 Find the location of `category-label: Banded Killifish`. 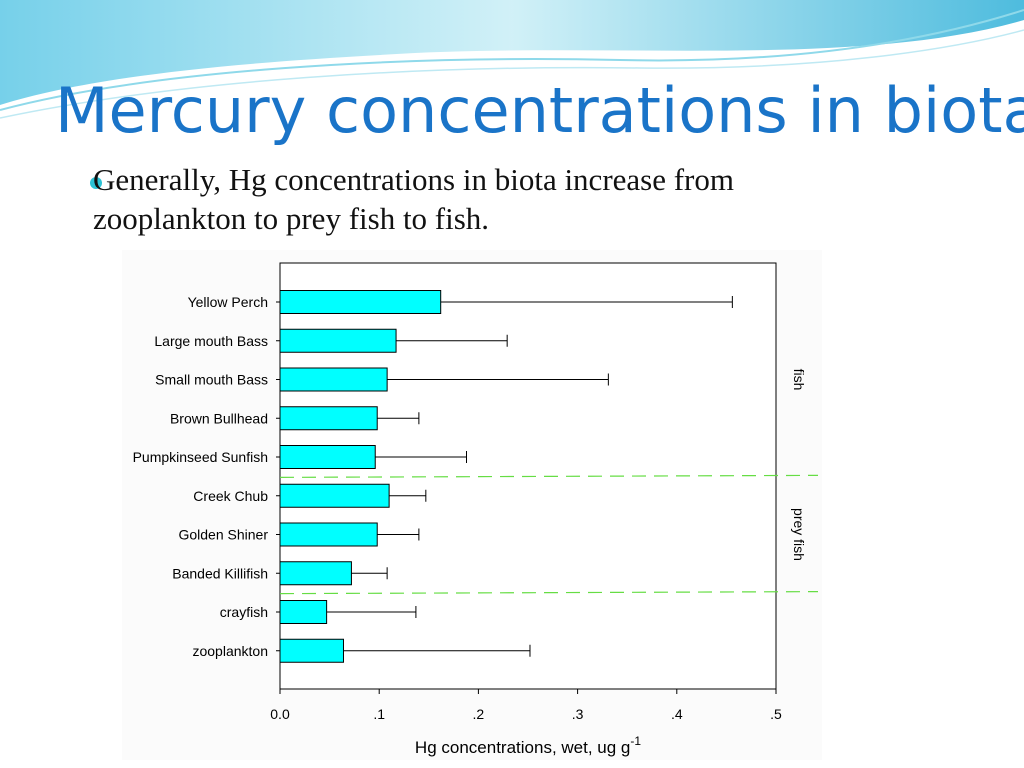

category-label: Banded Killifish is located at coordinates (220, 573).